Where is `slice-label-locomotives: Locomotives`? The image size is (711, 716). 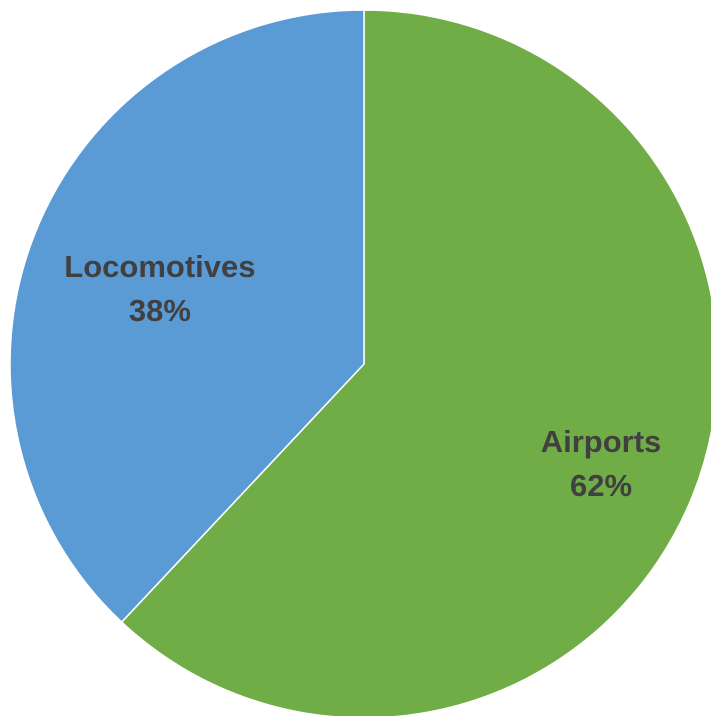
slice-label-locomotives: Locomotives is located at coordinates (159, 266).